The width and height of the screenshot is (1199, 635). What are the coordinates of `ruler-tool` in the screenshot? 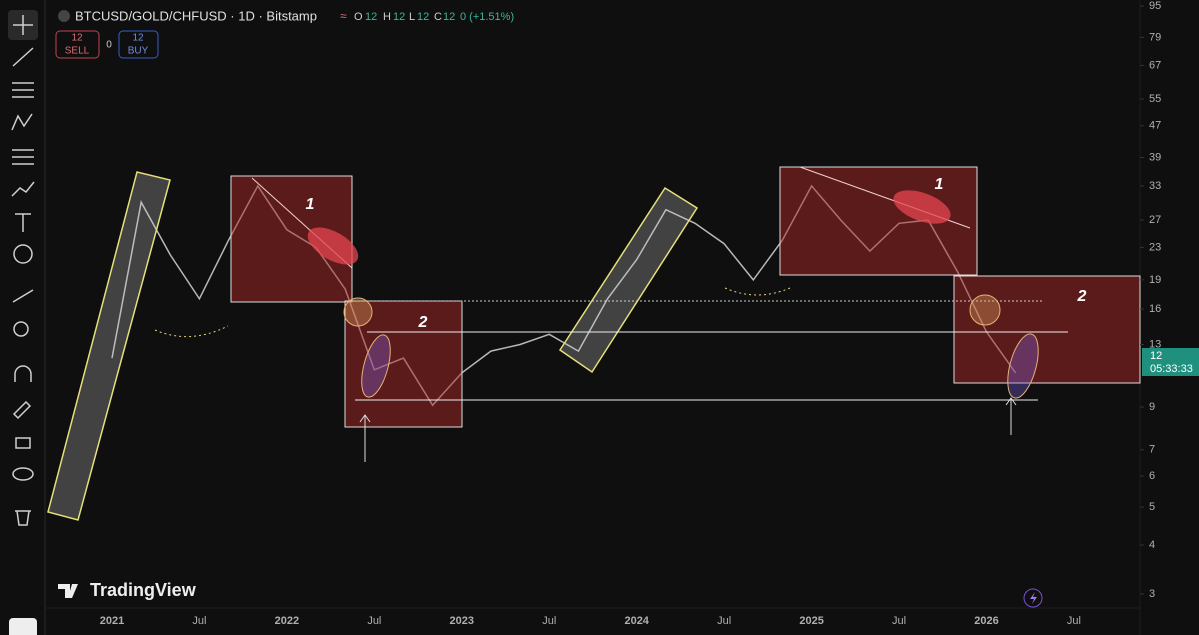 It's located at (23, 296).